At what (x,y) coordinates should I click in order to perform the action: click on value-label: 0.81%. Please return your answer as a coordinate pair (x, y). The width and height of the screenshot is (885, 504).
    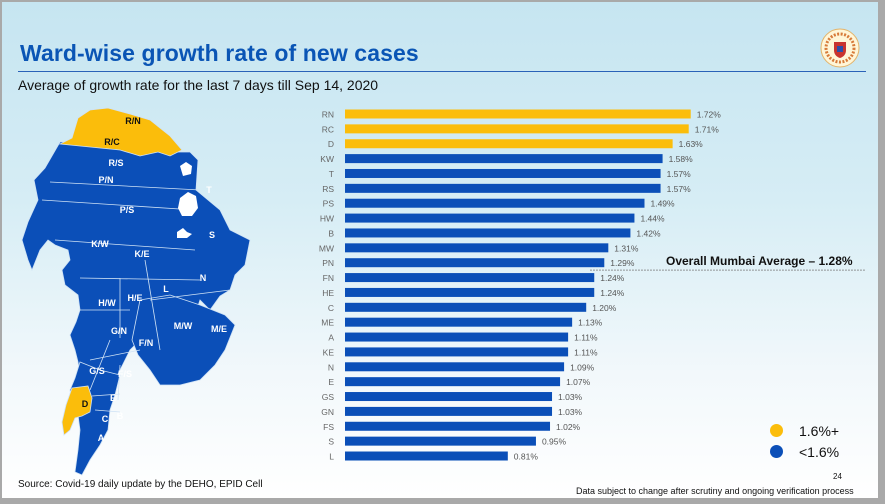
    Looking at the image, I should click on (526, 457).